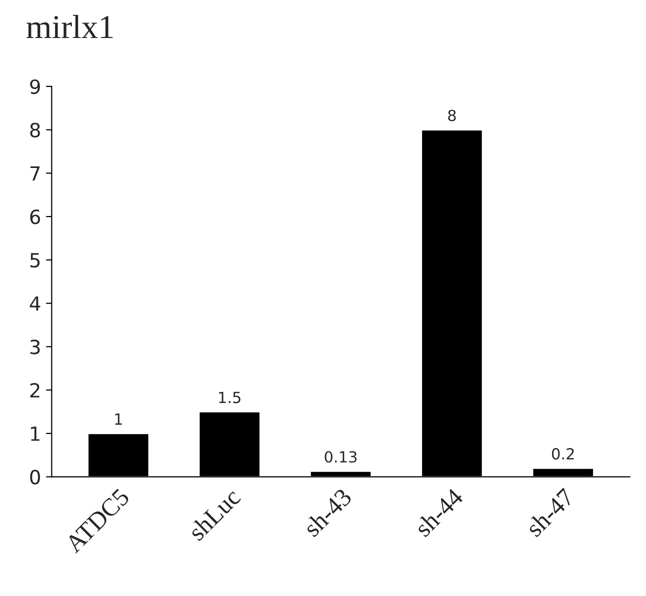 The height and width of the screenshot is (596, 646). I want to click on y-tick-label: 4, so click(35, 303).